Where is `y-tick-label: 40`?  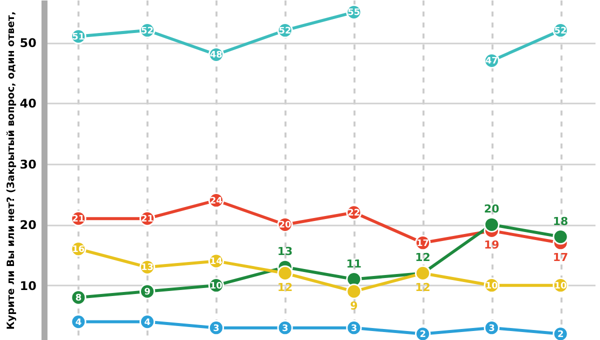 y-tick-label: 40 is located at coordinates (28, 103).